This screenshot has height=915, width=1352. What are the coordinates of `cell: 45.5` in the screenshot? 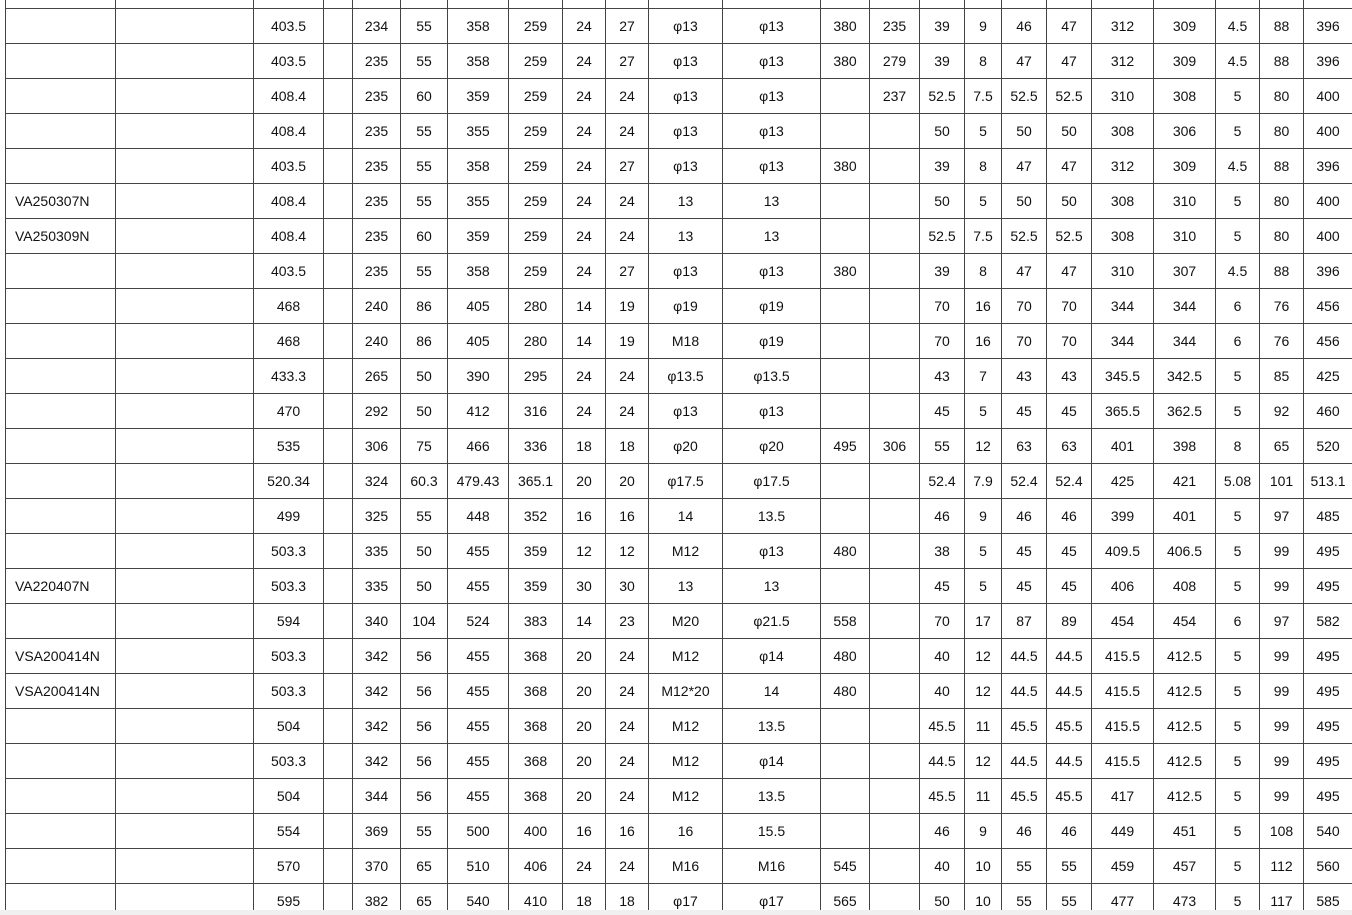 It's located at (1024, 796).